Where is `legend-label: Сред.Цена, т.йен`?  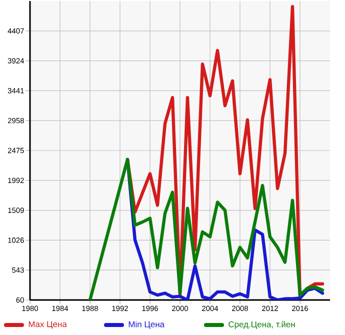
legend-label: Сред.Цена, т.йен is located at coordinates (261, 325).